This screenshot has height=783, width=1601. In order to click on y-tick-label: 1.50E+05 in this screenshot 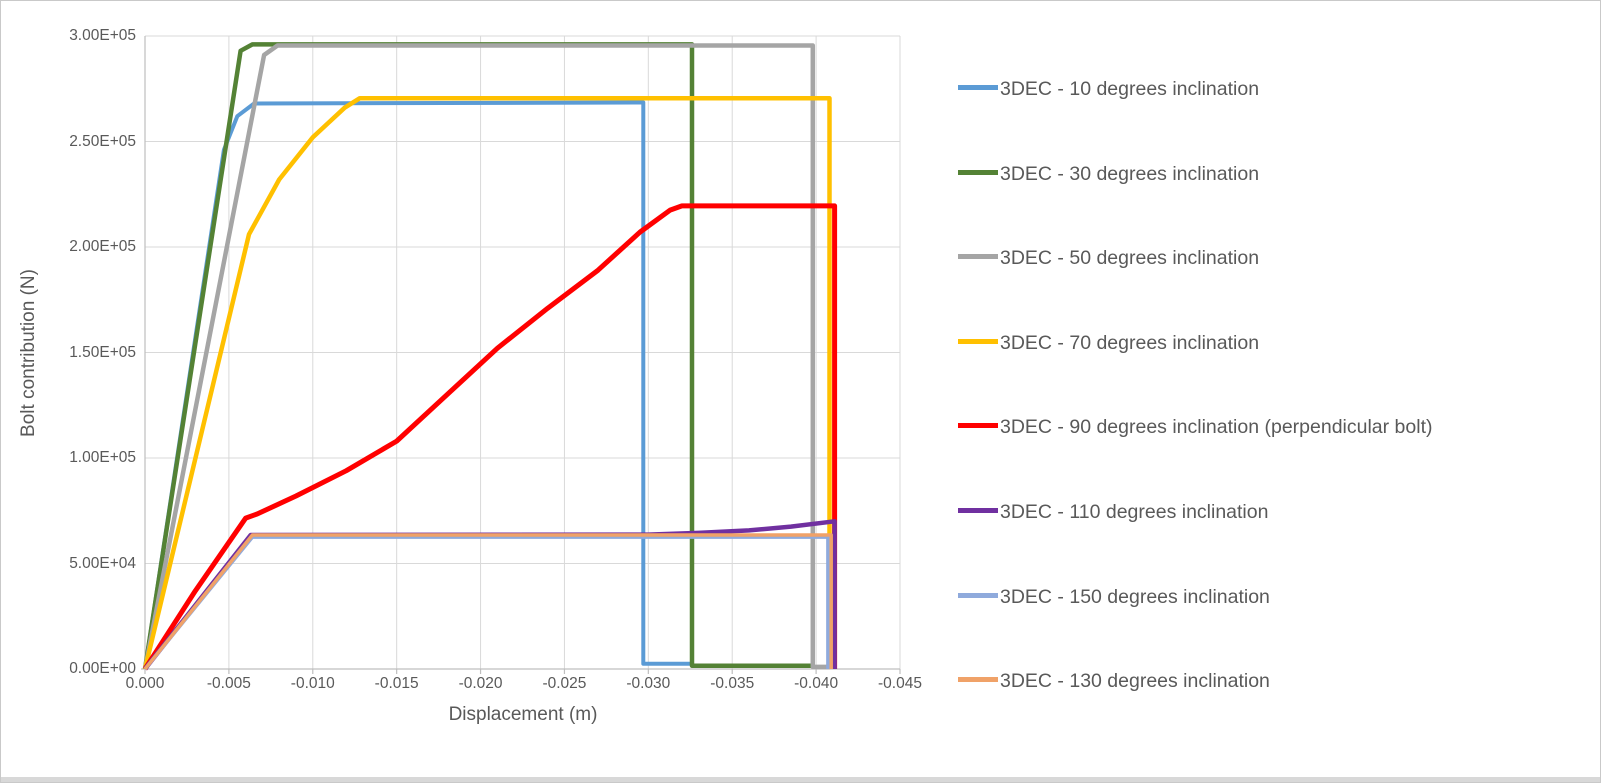, I will do `click(102, 352)`.